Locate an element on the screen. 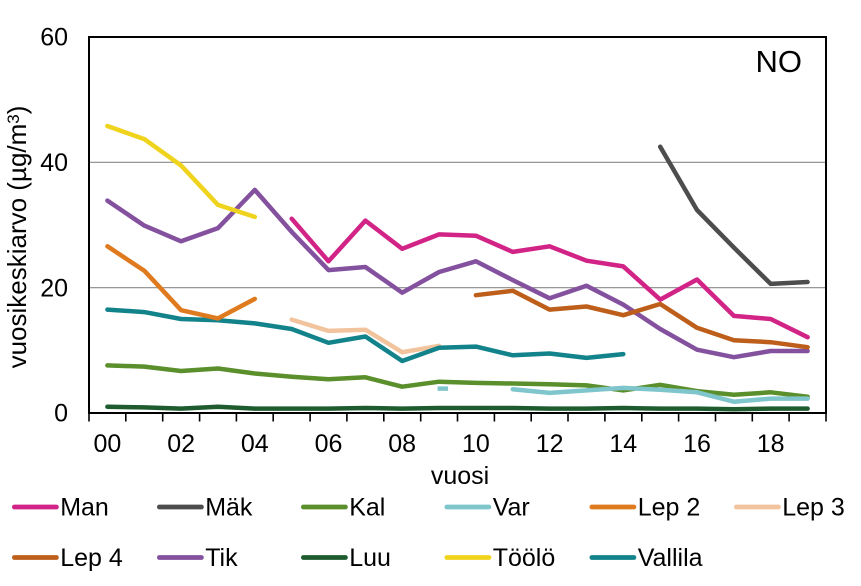 The height and width of the screenshot is (586, 861). svg-text: 12 is located at coordinates (550, 444).